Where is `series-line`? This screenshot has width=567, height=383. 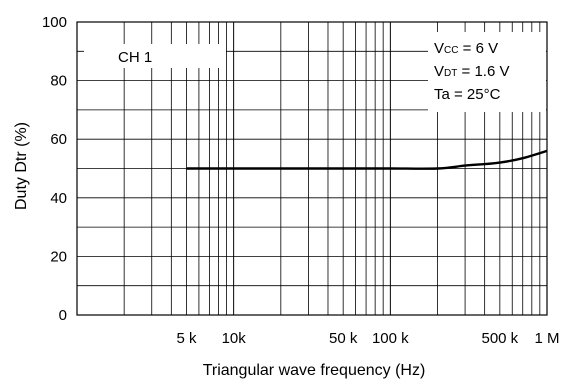 series-line is located at coordinates (367, 159).